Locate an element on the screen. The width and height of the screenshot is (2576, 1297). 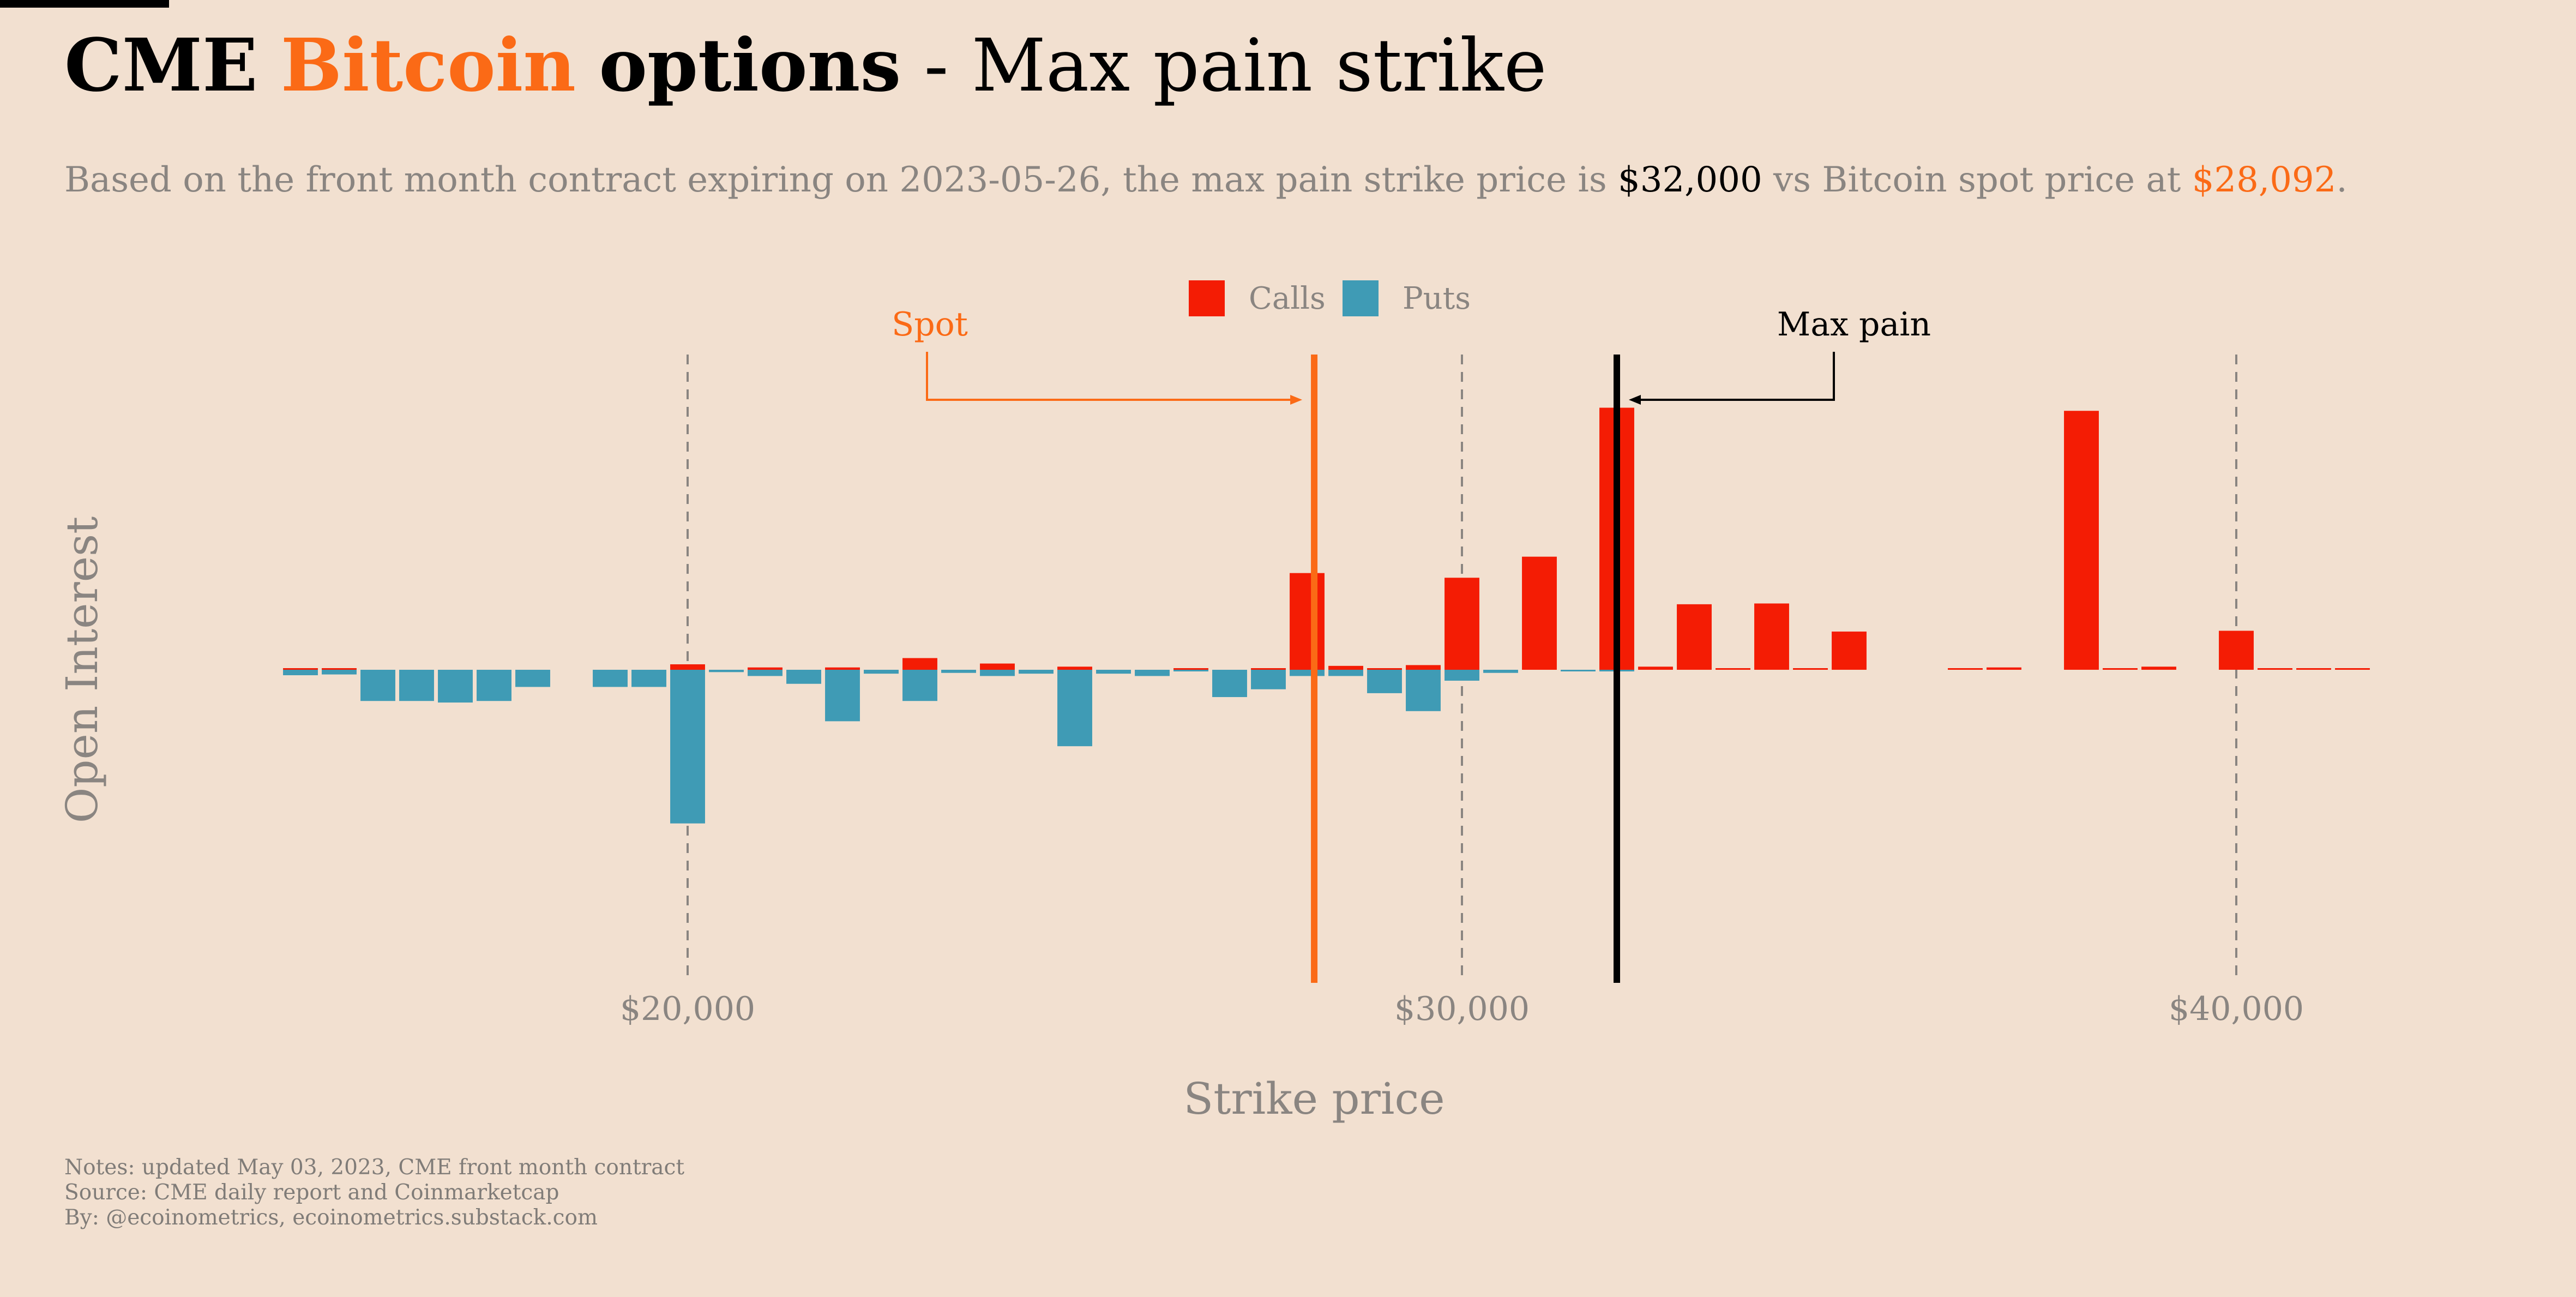
x-tick-label: $20,000 is located at coordinates (687, 1009).